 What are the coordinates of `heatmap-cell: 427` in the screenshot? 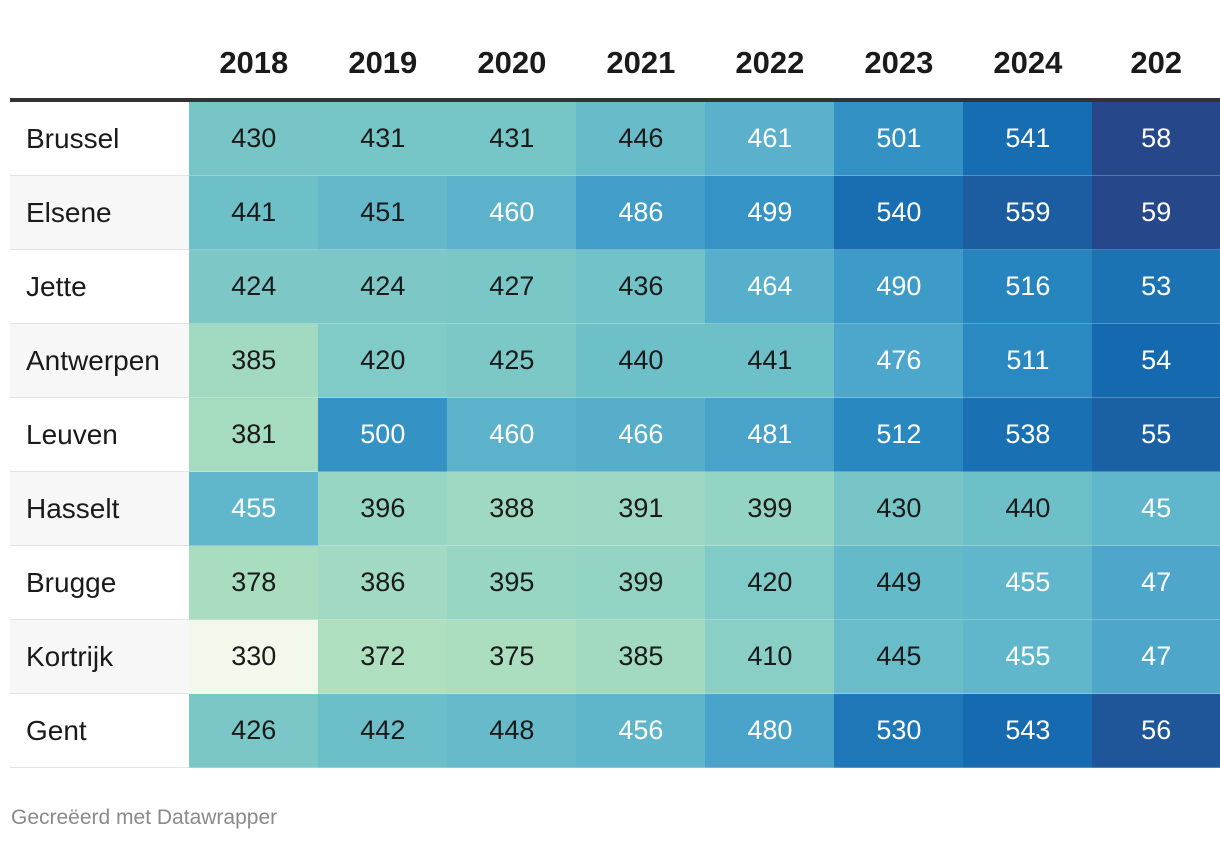 It's located at (512, 286).